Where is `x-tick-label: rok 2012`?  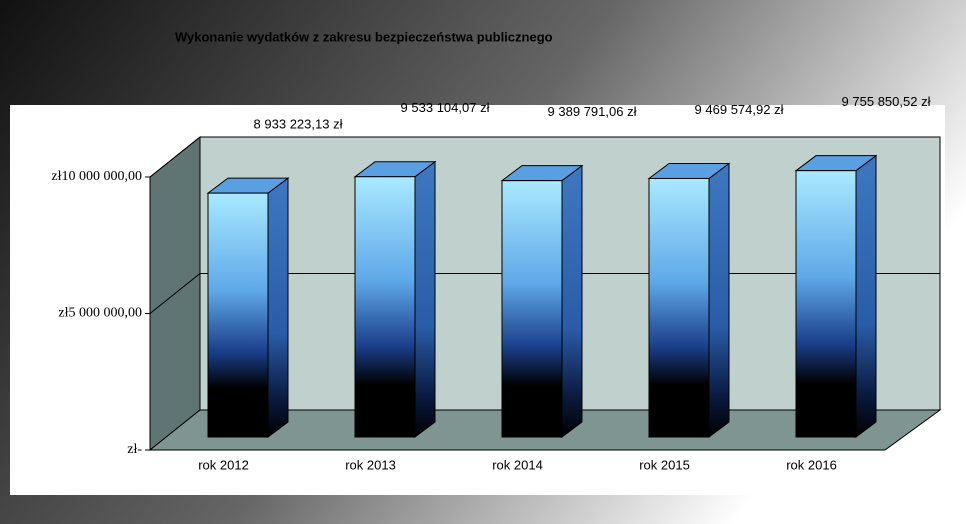 x-tick-label: rok 2012 is located at coordinates (223, 464).